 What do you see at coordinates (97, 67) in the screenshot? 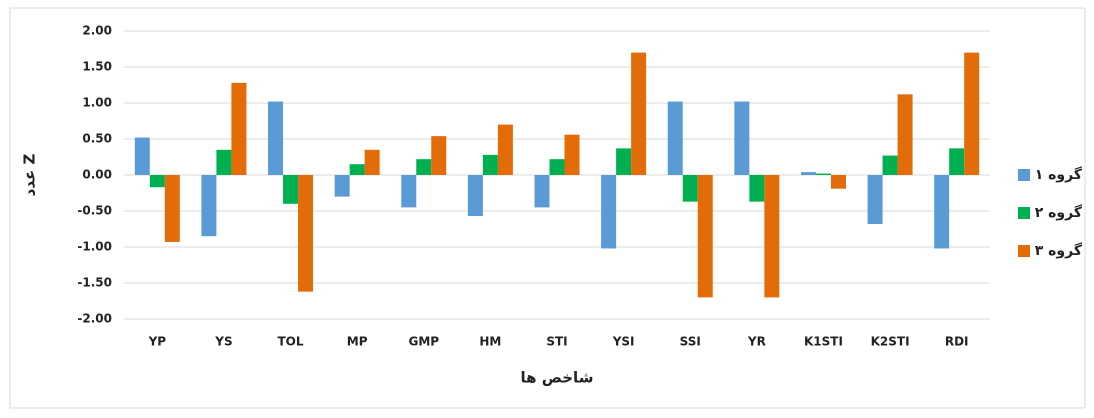
I see `y-tick-label: 1.50` at bounding box center [97, 67].